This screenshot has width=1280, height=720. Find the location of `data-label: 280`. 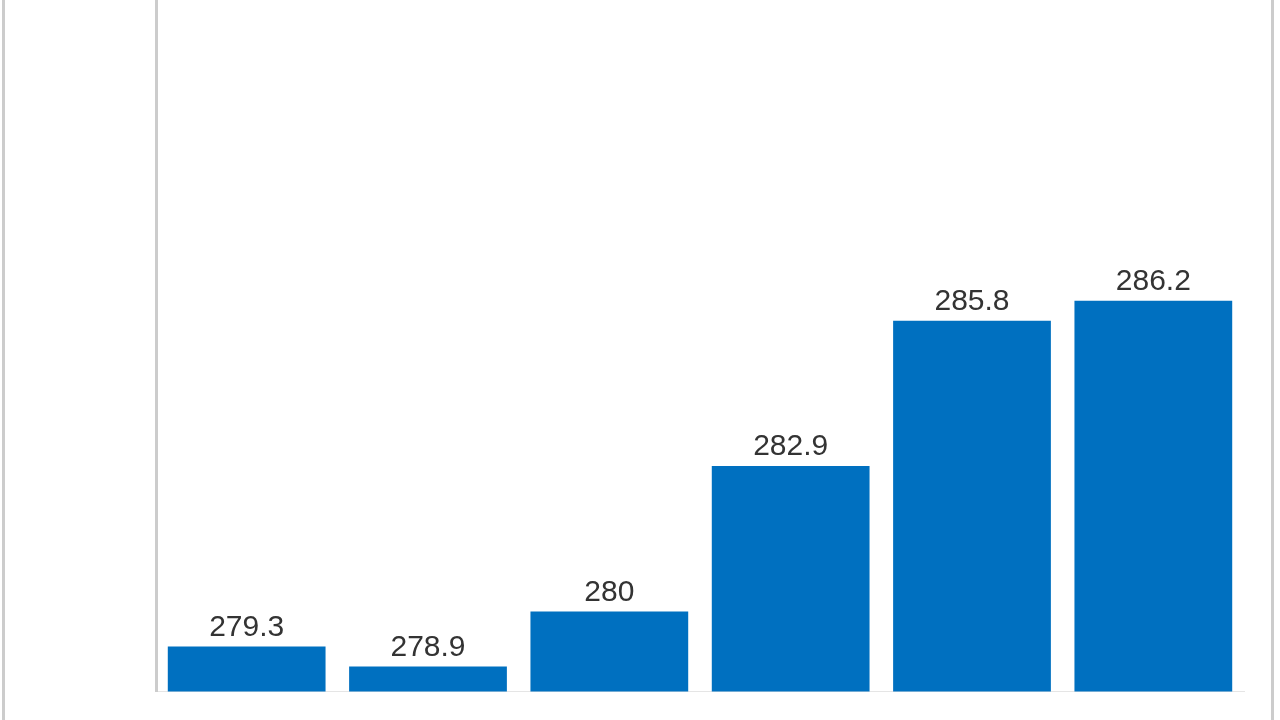

data-label: 280 is located at coordinates (609, 590).